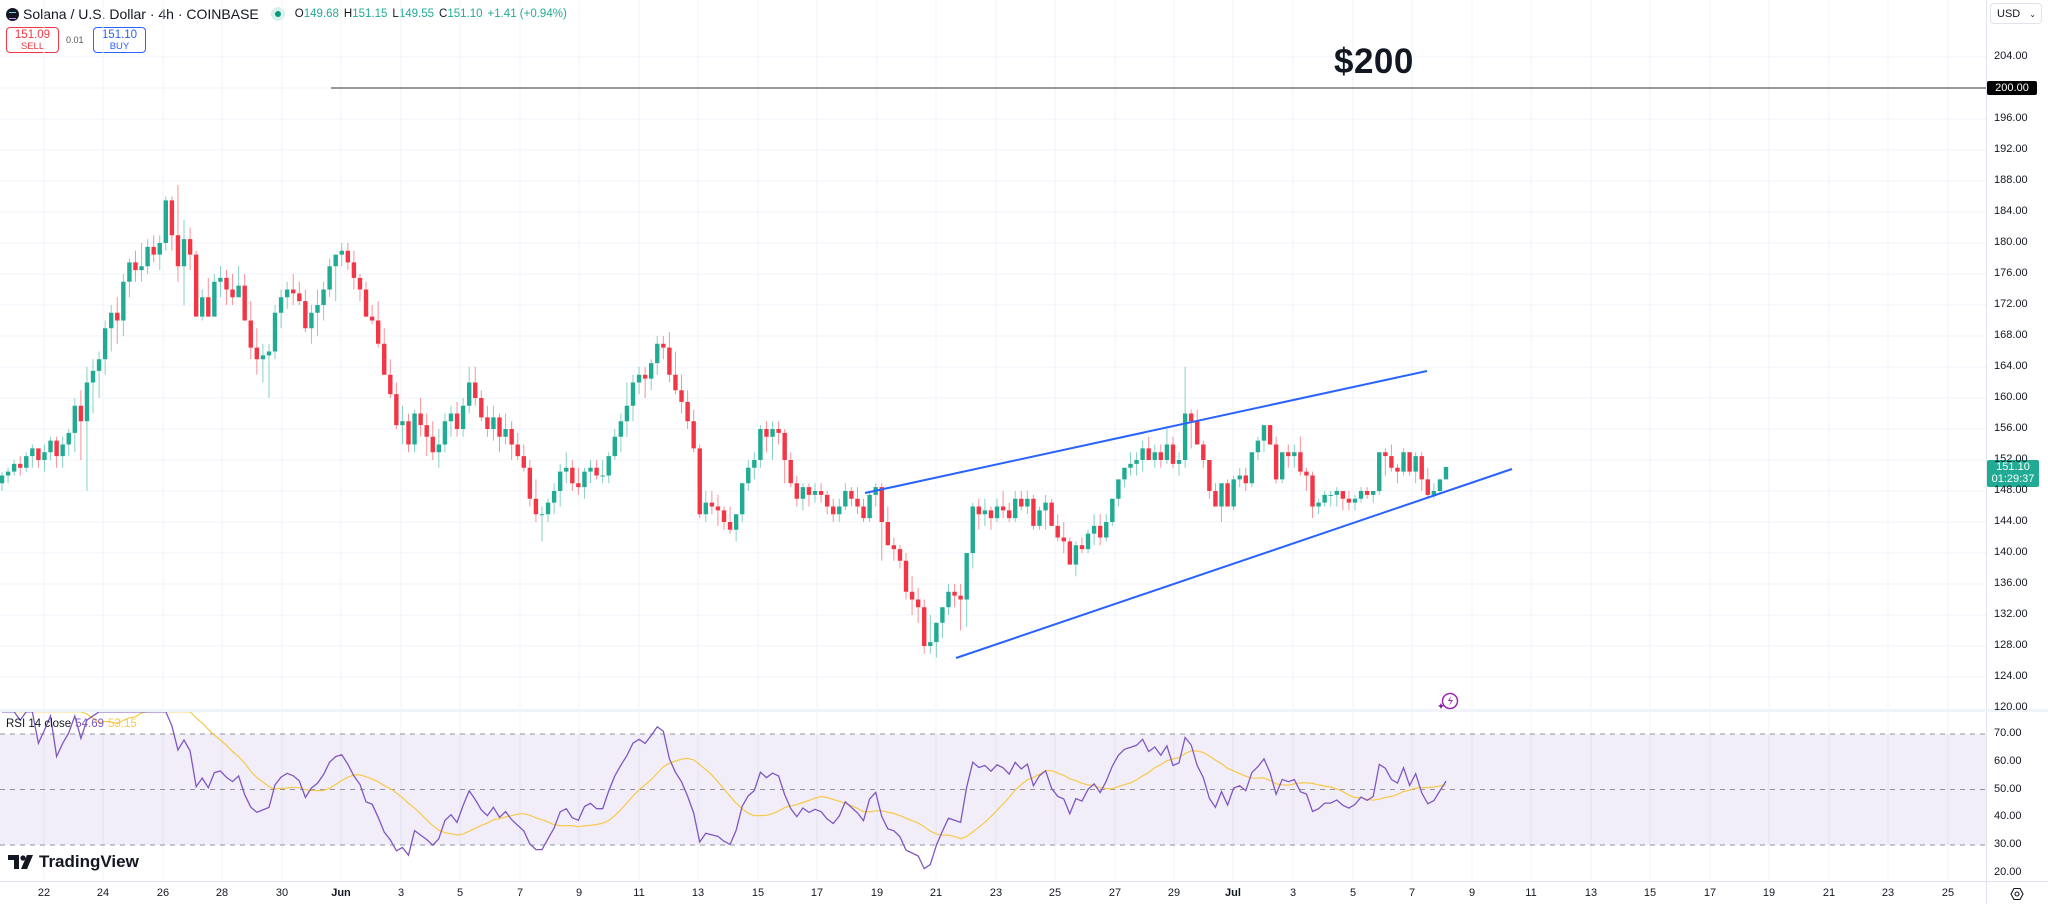 The image size is (2048, 904). What do you see at coordinates (1233, 893) in the screenshot?
I see `time-axis-label: Jul` at bounding box center [1233, 893].